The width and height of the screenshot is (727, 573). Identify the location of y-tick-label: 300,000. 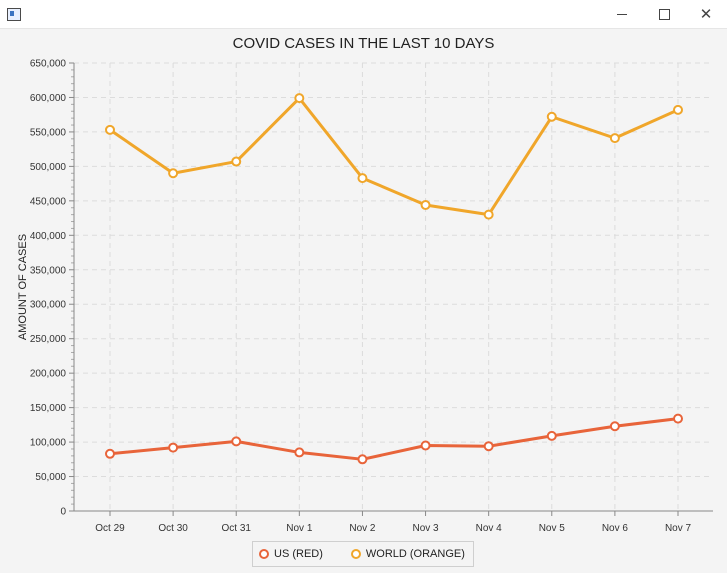
(48, 305).